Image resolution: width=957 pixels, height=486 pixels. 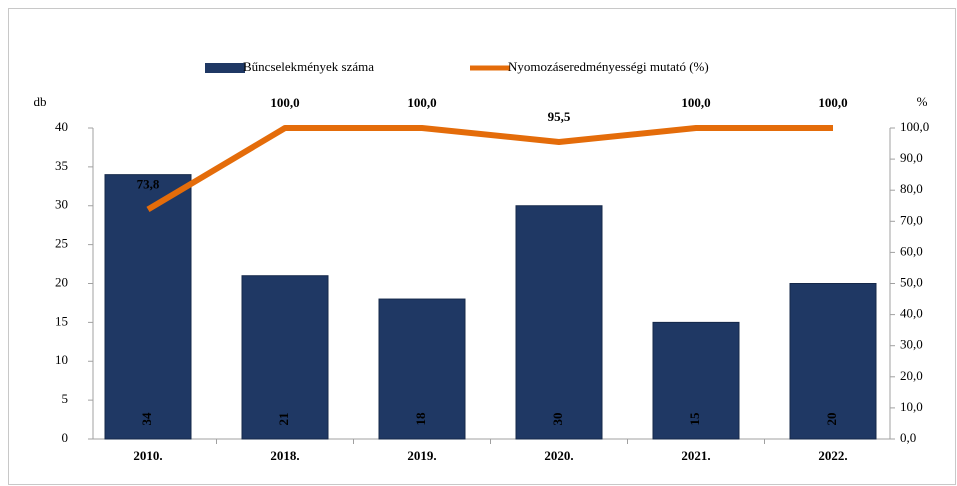 I want to click on x-tick-label: 2010., so click(x=147, y=455).